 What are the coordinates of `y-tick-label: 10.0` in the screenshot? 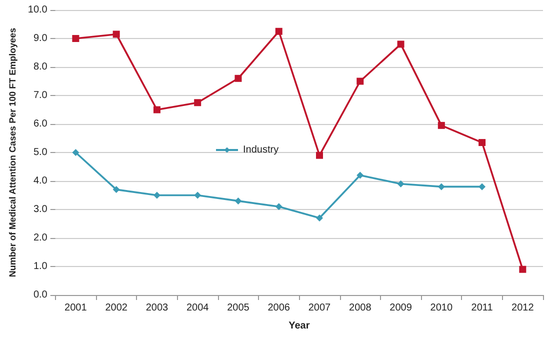 It's located at (38, 10).